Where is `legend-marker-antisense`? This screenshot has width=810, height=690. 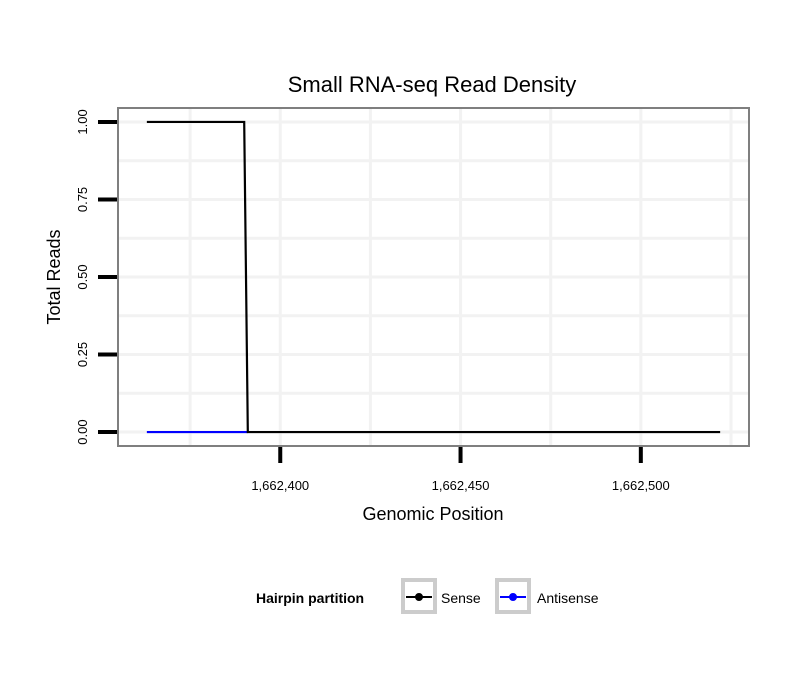
legend-marker-antisense is located at coordinates (513, 597).